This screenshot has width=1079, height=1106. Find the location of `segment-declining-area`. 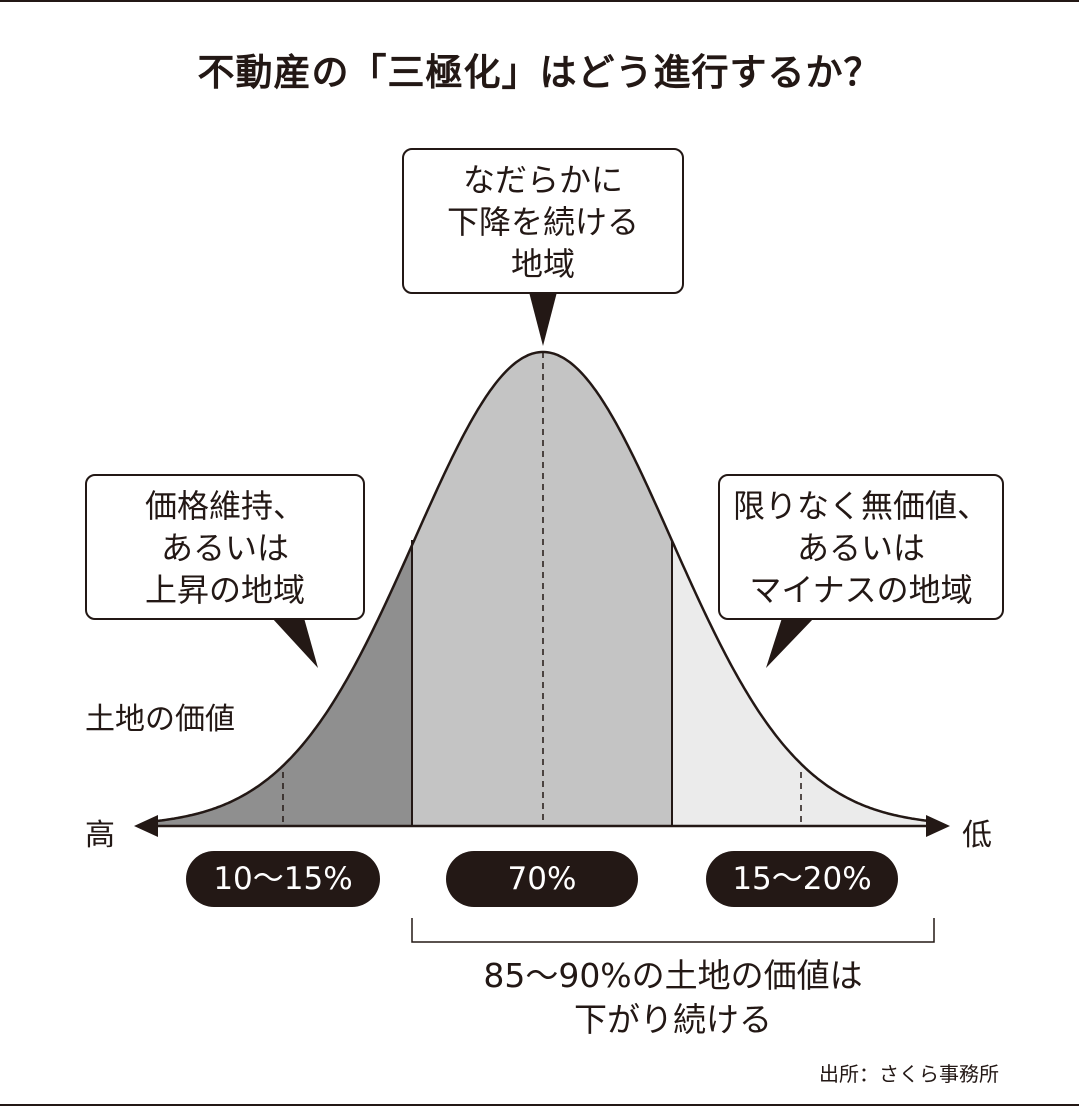

segment-declining-area is located at coordinates (542, 589).